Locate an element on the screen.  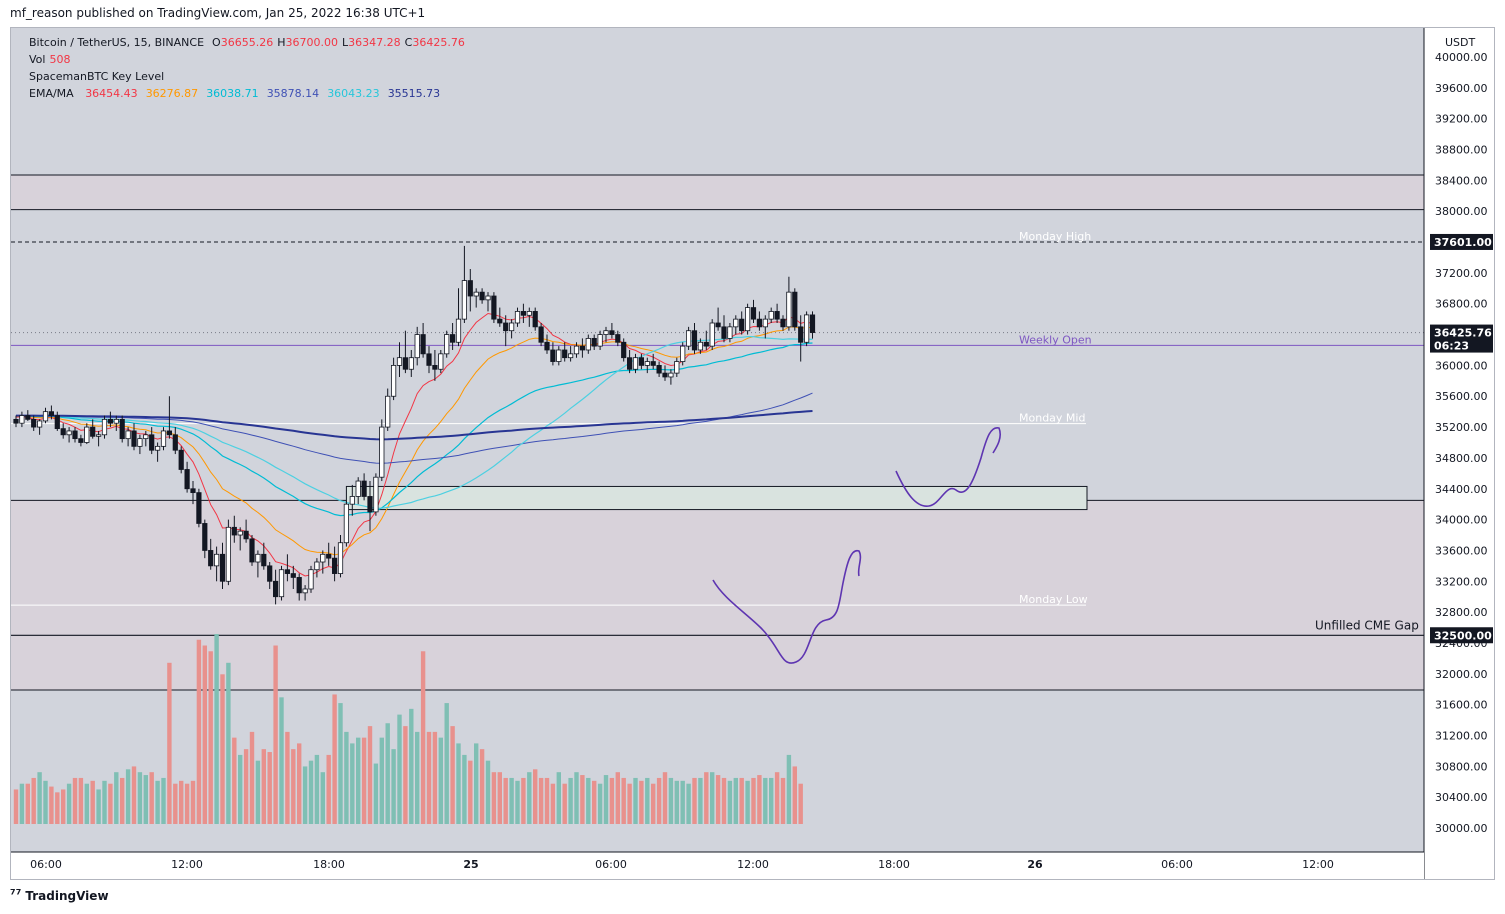
price-axis-unit: USDT is located at coordinates (1460, 42).